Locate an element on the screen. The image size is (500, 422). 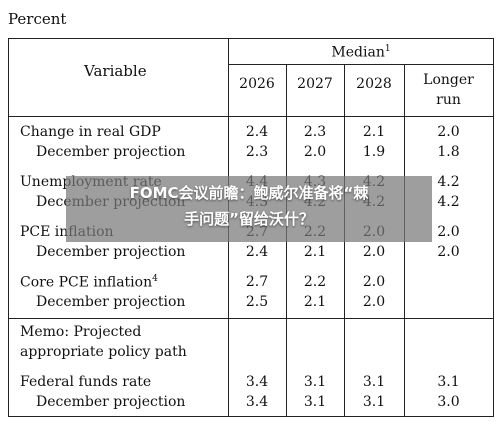
vrule-right is located at coordinates (493, 227).